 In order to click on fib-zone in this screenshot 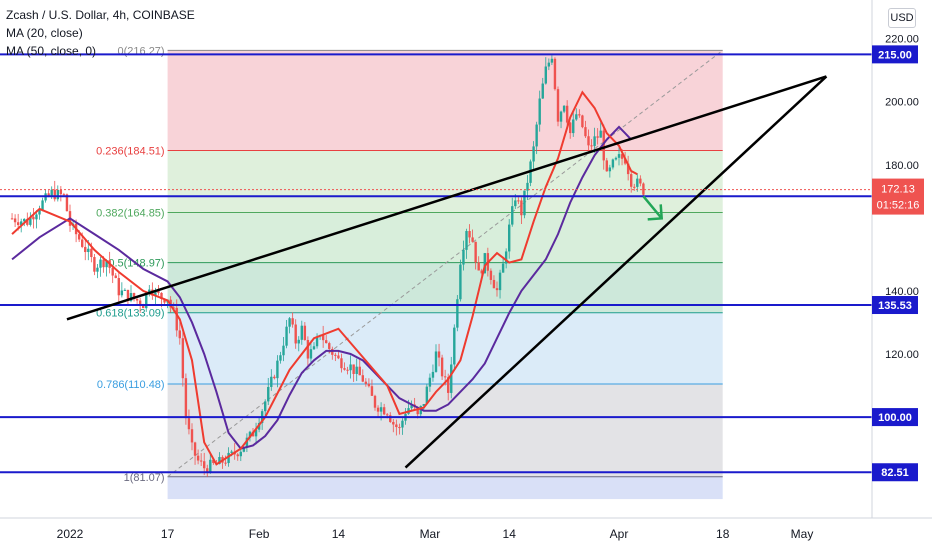, I will do `click(445, 488)`.